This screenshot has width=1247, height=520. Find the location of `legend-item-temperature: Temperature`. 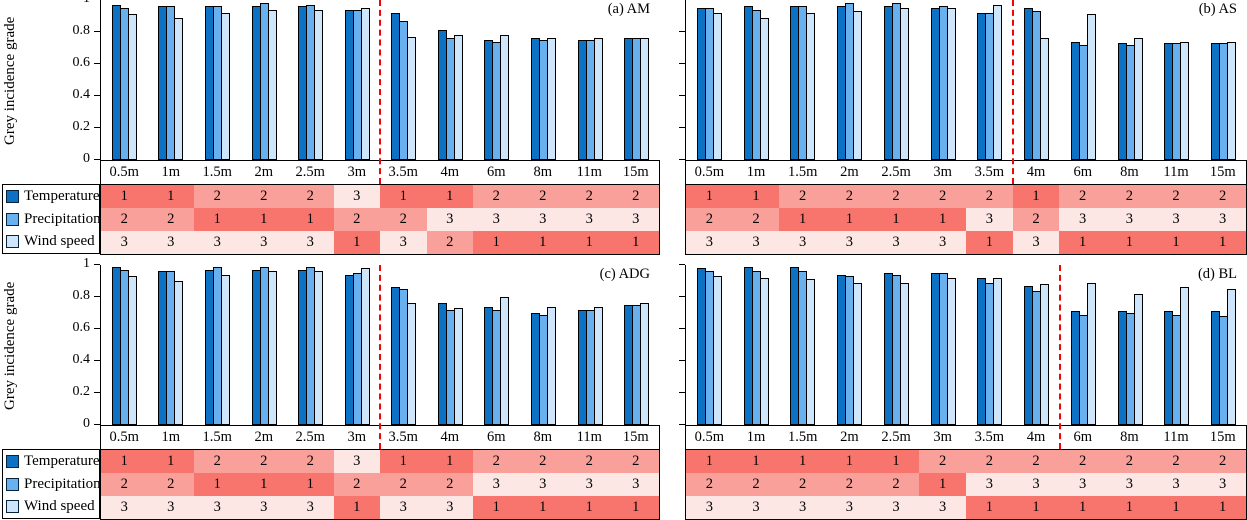

legend-item-temperature: Temperature is located at coordinates (51, 196).